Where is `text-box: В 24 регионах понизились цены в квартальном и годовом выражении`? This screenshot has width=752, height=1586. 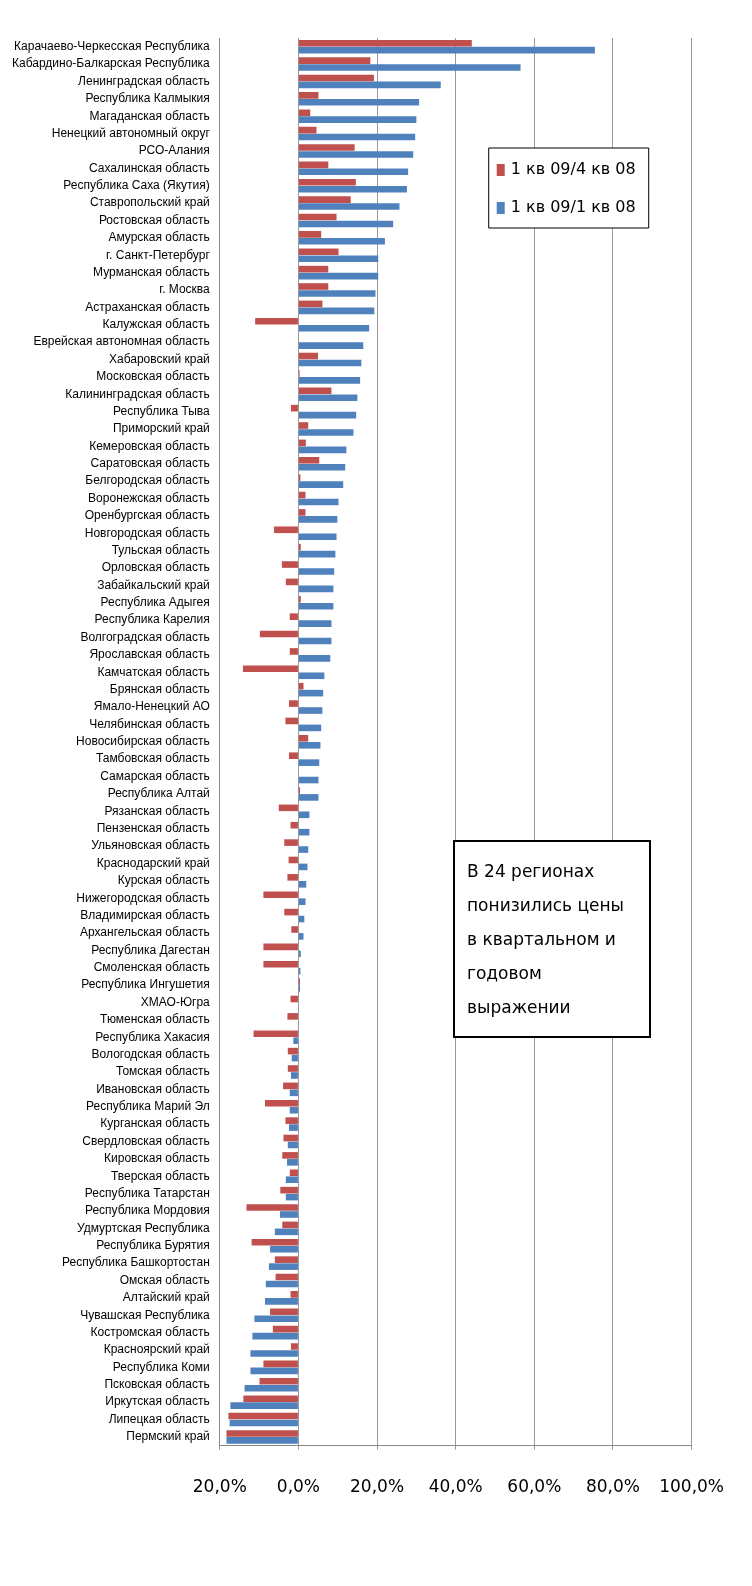
text-box: В 24 регионах понизились цены в квартальном и годовом выражении is located at coordinates (552, 939).